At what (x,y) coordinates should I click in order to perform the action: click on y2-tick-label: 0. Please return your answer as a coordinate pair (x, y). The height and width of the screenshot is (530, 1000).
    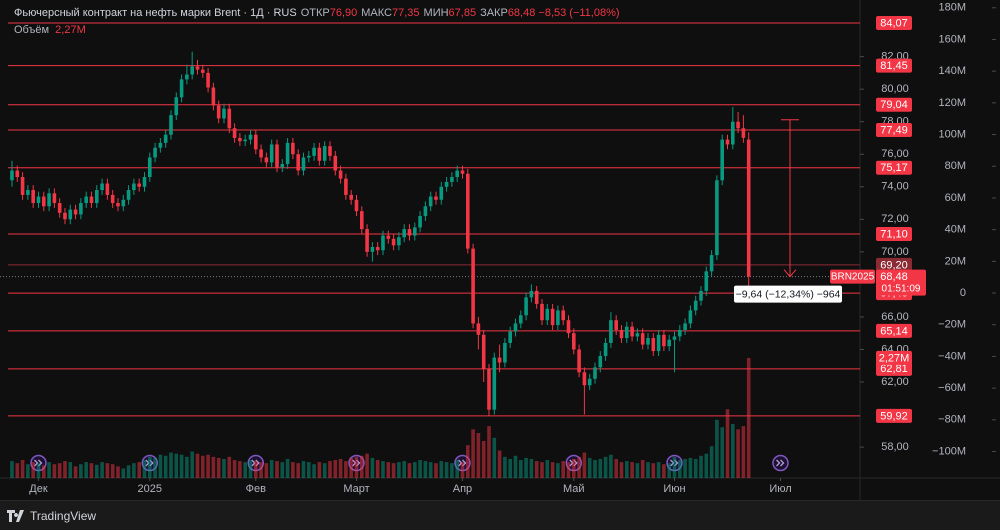
    Looking at the image, I should click on (963, 293).